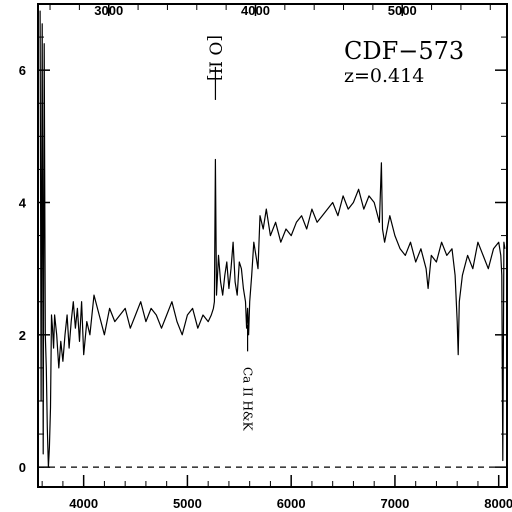  I want to click on chart-subtitle: z=0.414, so click(384, 76).